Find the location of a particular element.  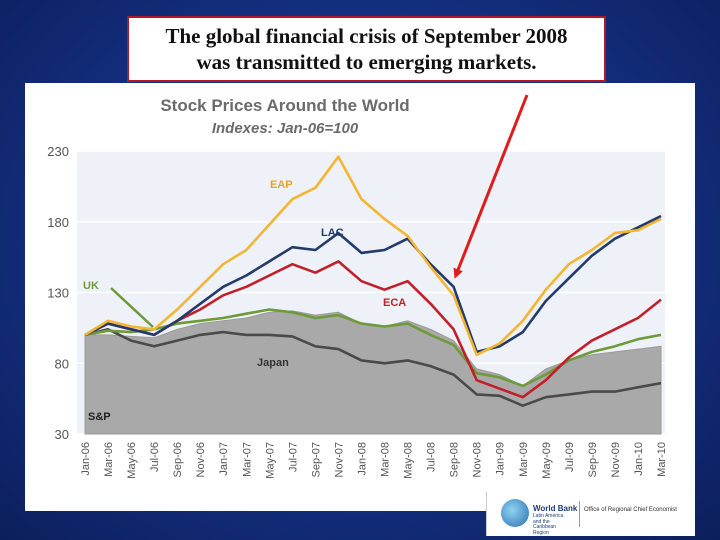

series-label-sp: S&P is located at coordinates (99, 417).